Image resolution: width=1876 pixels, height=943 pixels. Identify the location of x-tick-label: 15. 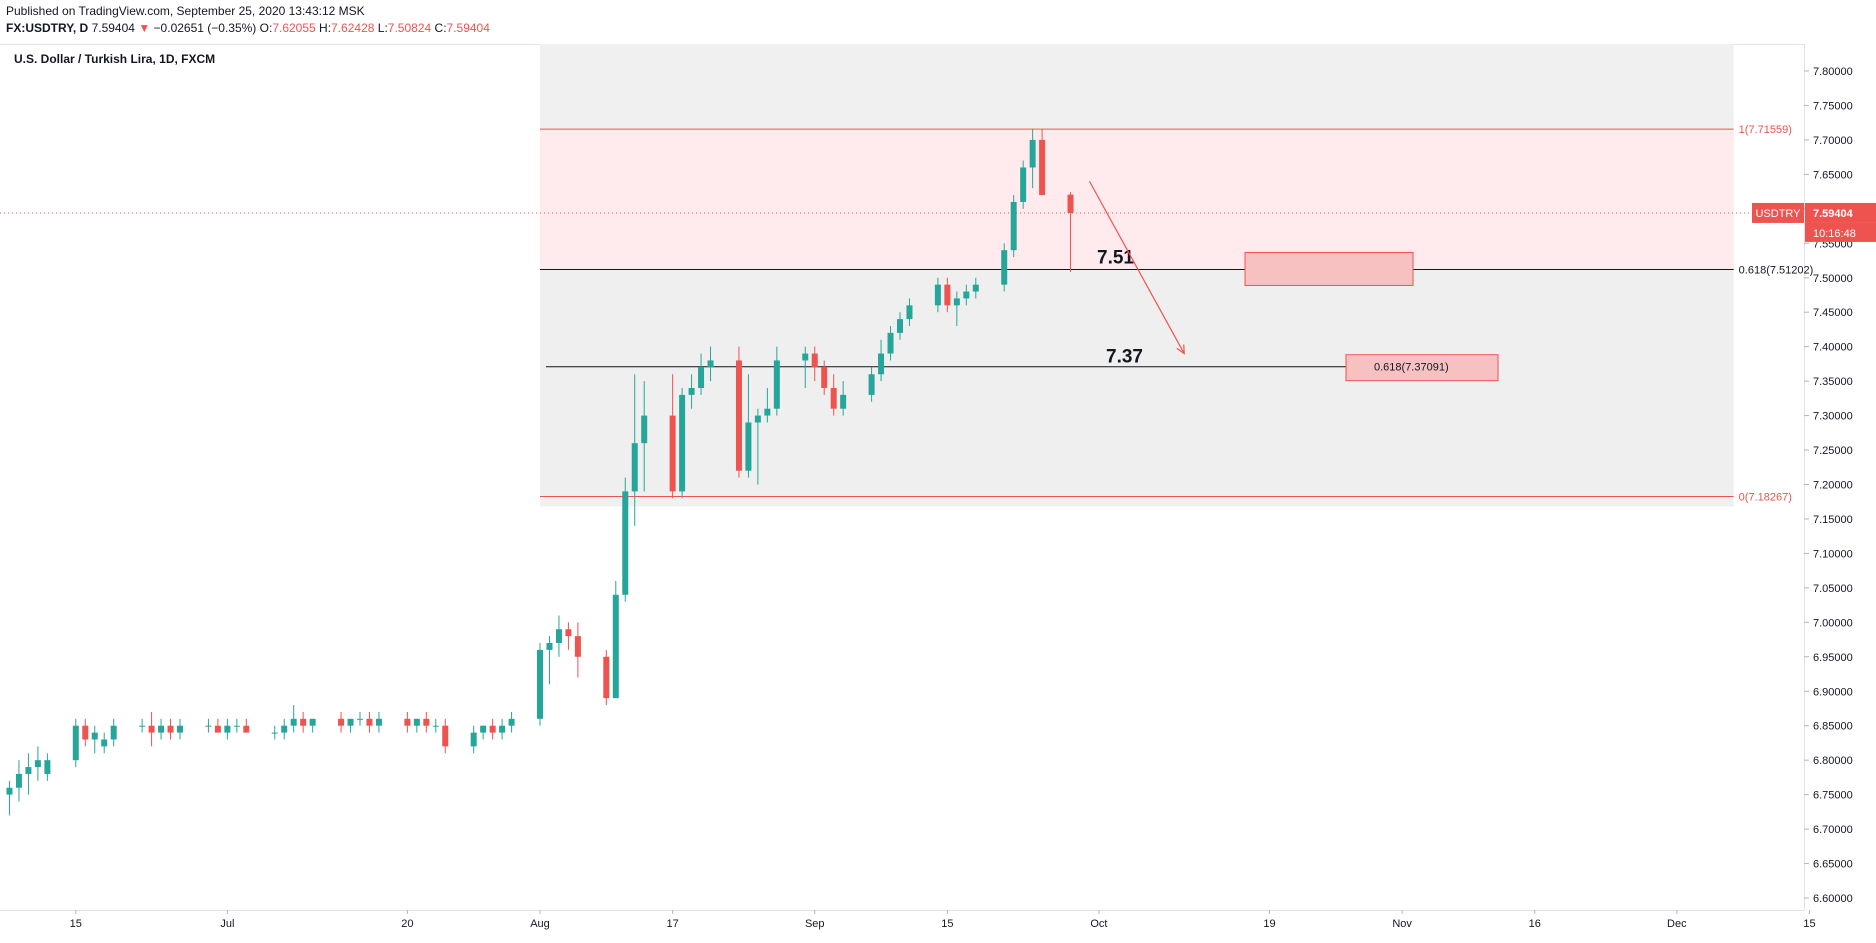
(76, 924).